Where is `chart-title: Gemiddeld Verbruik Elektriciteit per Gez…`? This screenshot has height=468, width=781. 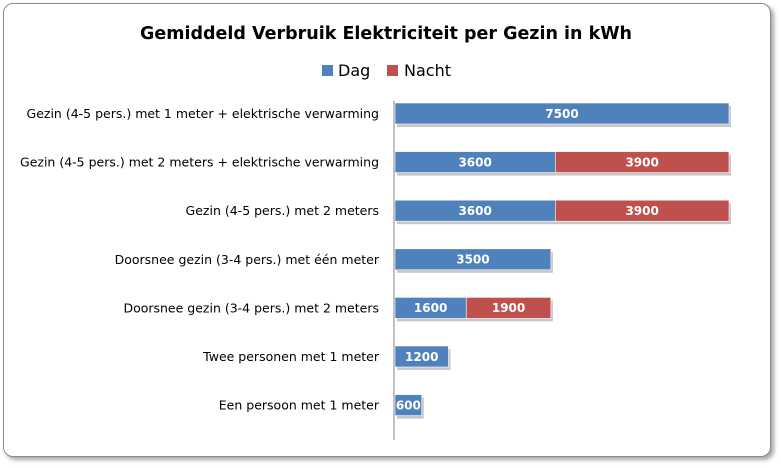
chart-title: Gemiddeld Verbruik Elektriciteit per Gez… is located at coordinates (386, 34).